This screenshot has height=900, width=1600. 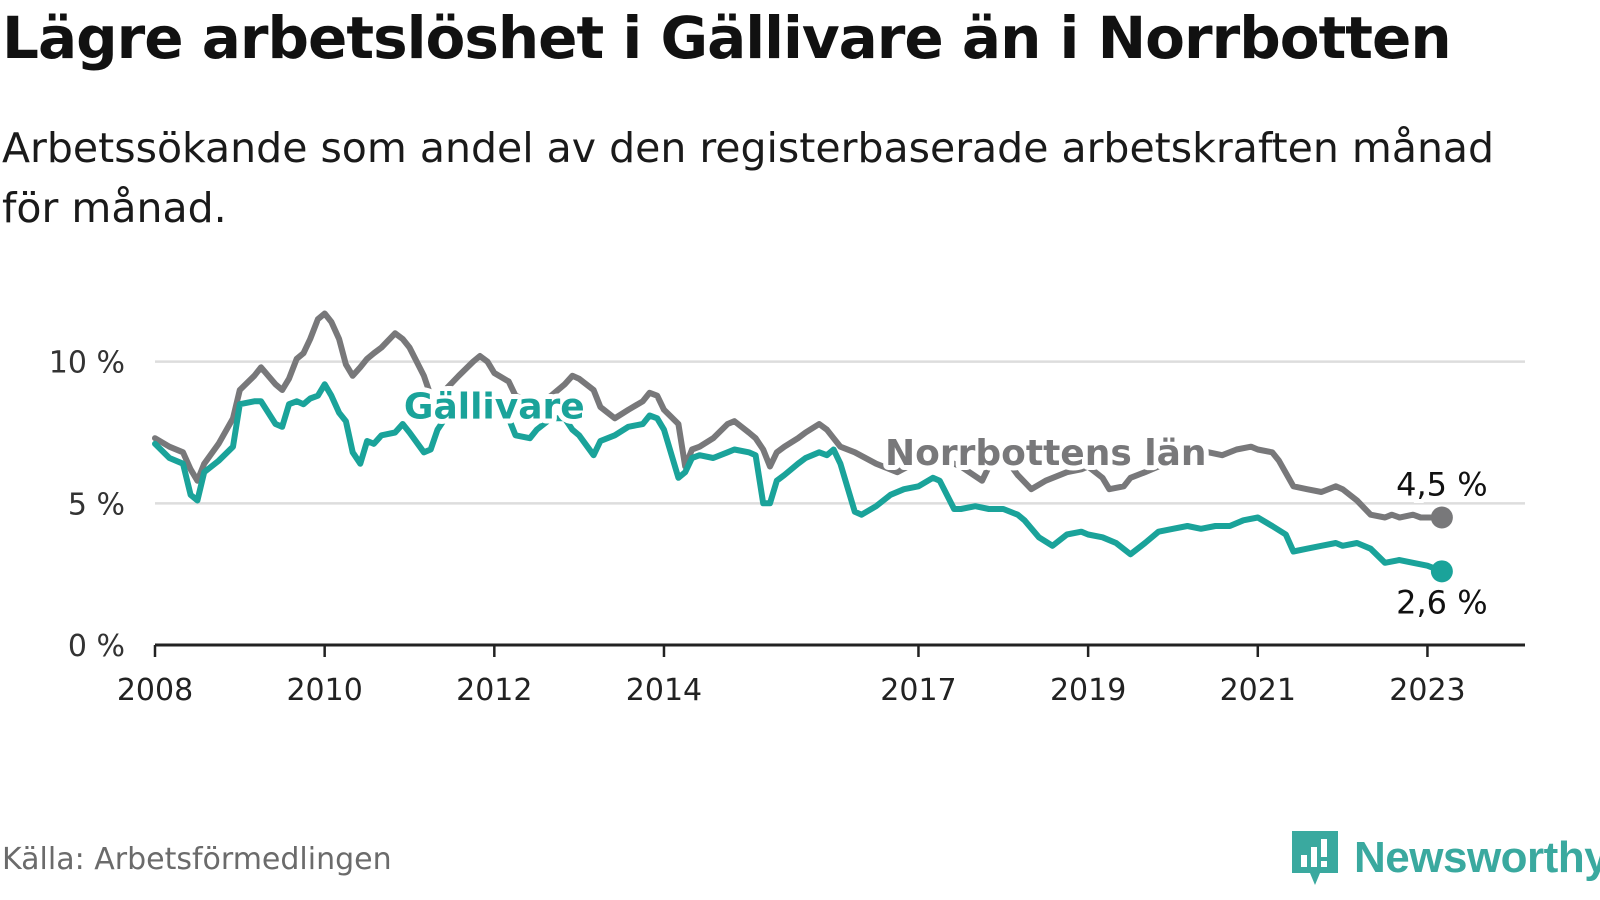 What do you see at coordinates (87, 363) in the screenshot?
I see `y-tick-label: 10 %` at bounding box center [87, 363].